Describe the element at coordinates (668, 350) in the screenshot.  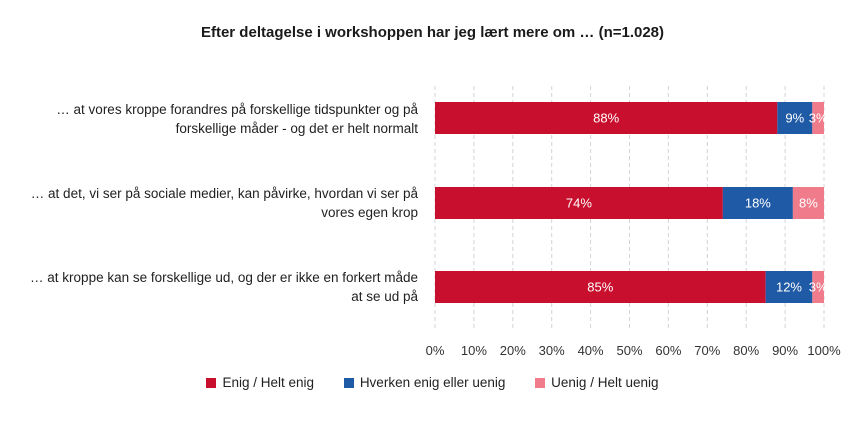
I see `x-tick-label: 60%` at that location.